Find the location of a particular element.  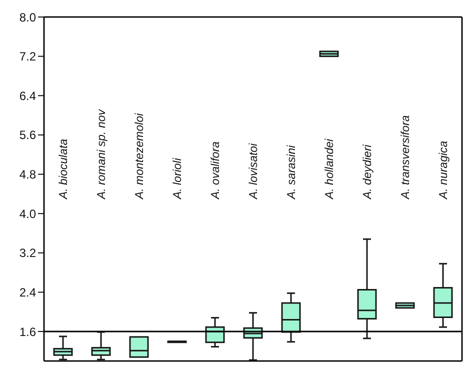

x-tick-label: A. hollandei is located at coordinates (330, 169).